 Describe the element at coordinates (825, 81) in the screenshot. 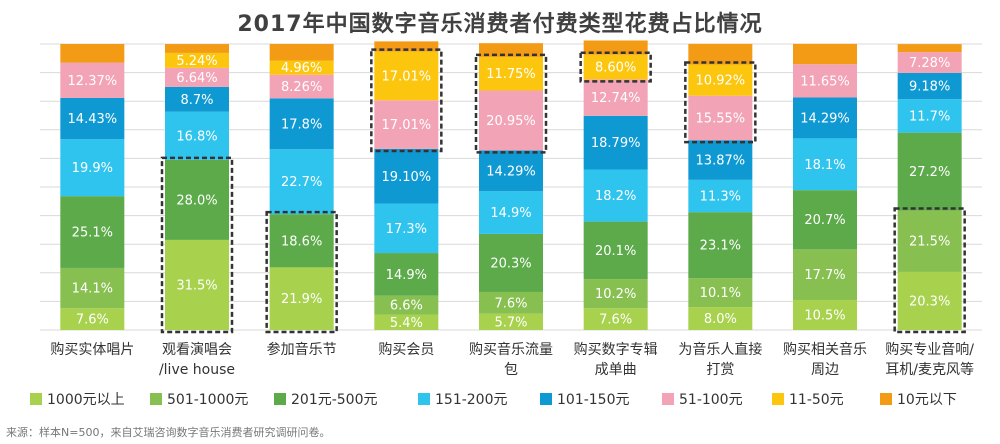

I see `data-label: 11.65%` at that location.